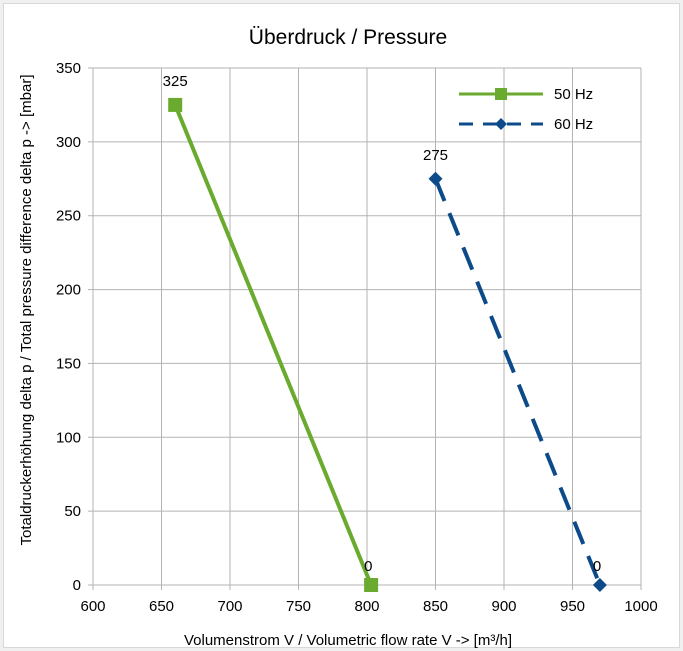  Describe the element at coordinates (573, 94) in the screenshot. I see `legend-label: 50 Hz` at that location.